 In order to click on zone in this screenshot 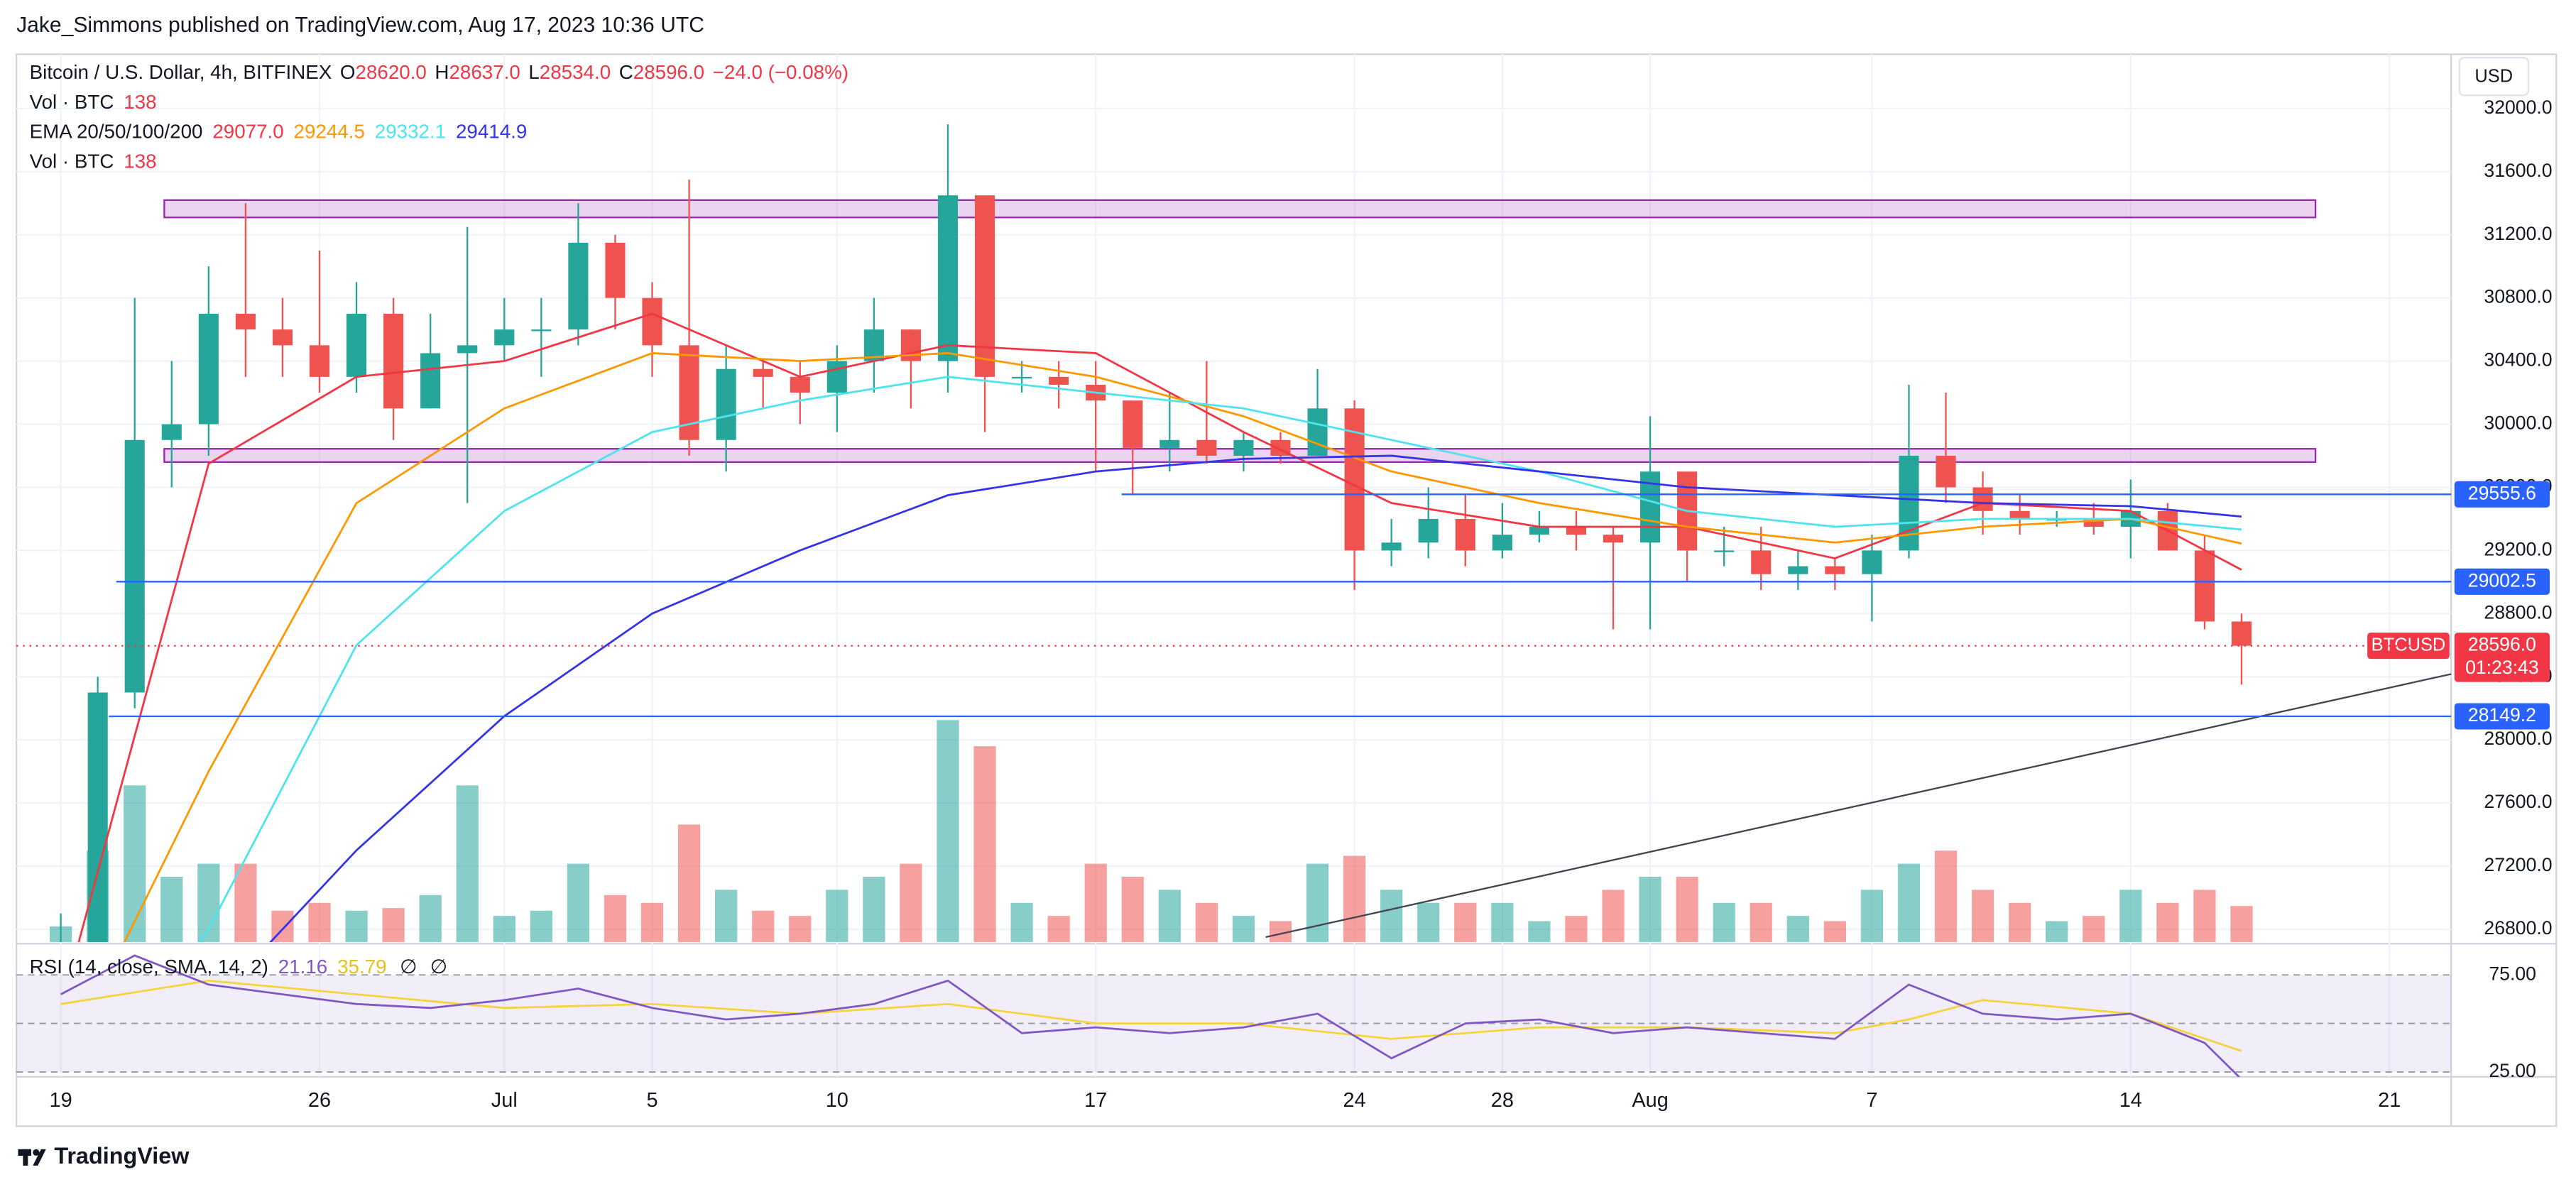, I will do `click(1240, 209)`.